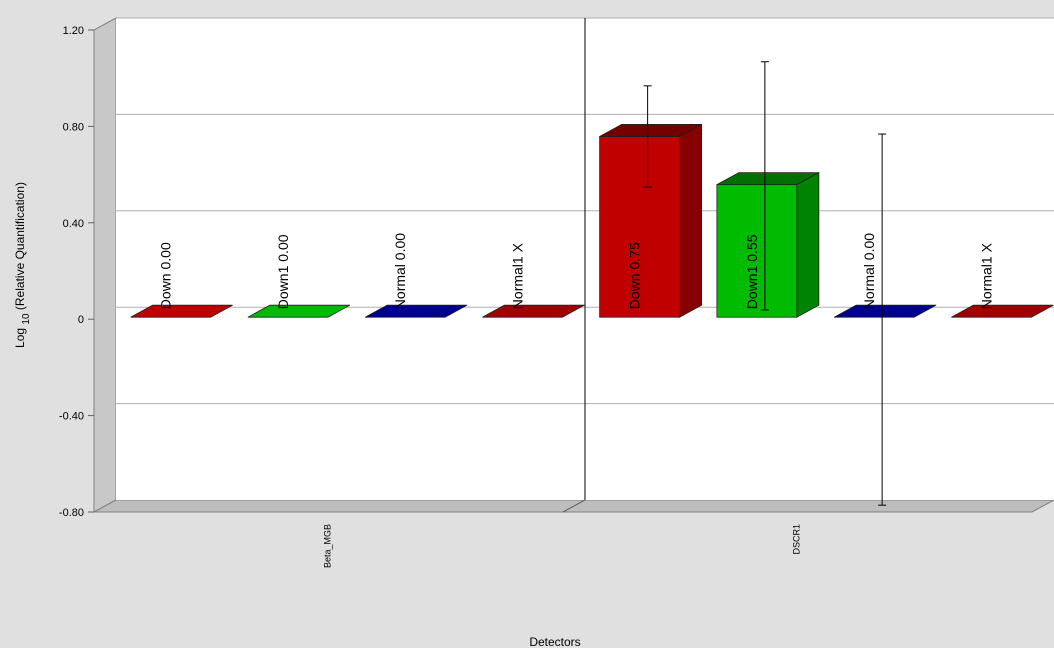  What do you see at coordinates (166, 275) in the screenshot?
I see `bar-label: Down 0.00` at bounding box center [166, 275].